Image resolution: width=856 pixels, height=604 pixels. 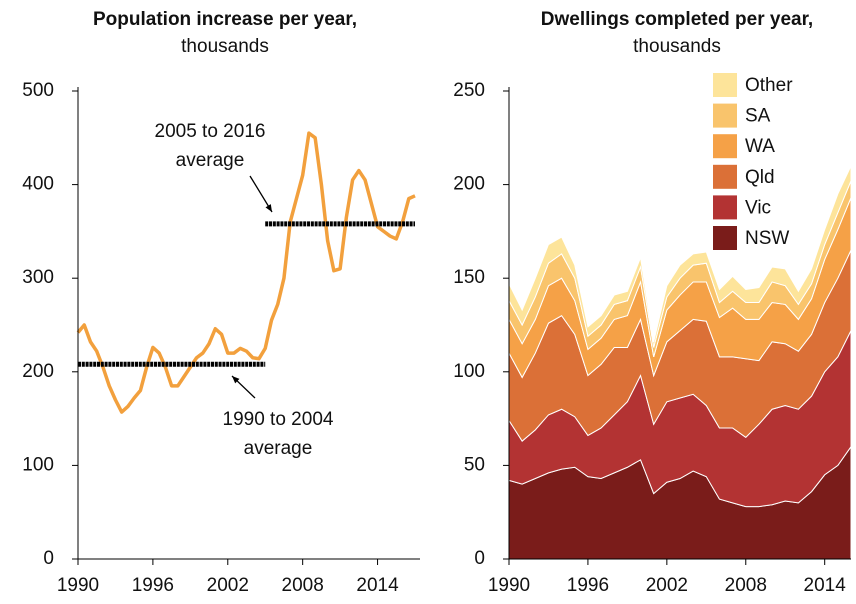 What do you see at coordinates (38, 90) in the screenshot?
I see `y-tick-label: 500` at bounding box center [38, 90].